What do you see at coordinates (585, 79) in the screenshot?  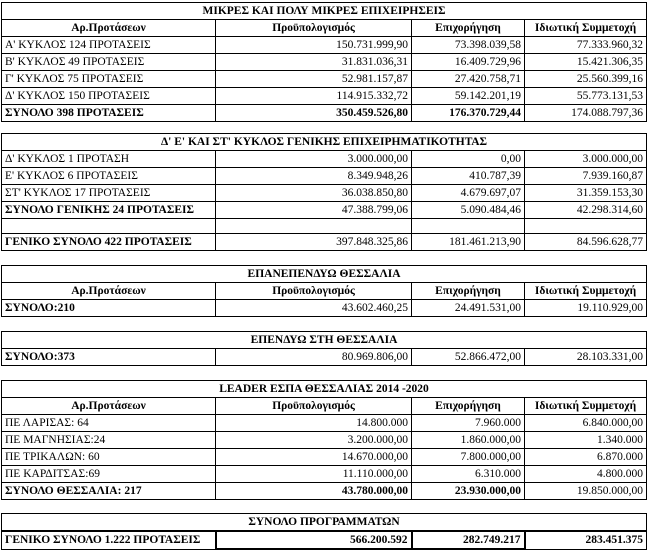 I see `private-cell: 25.560.399,16` at bounding box center [585, 79].